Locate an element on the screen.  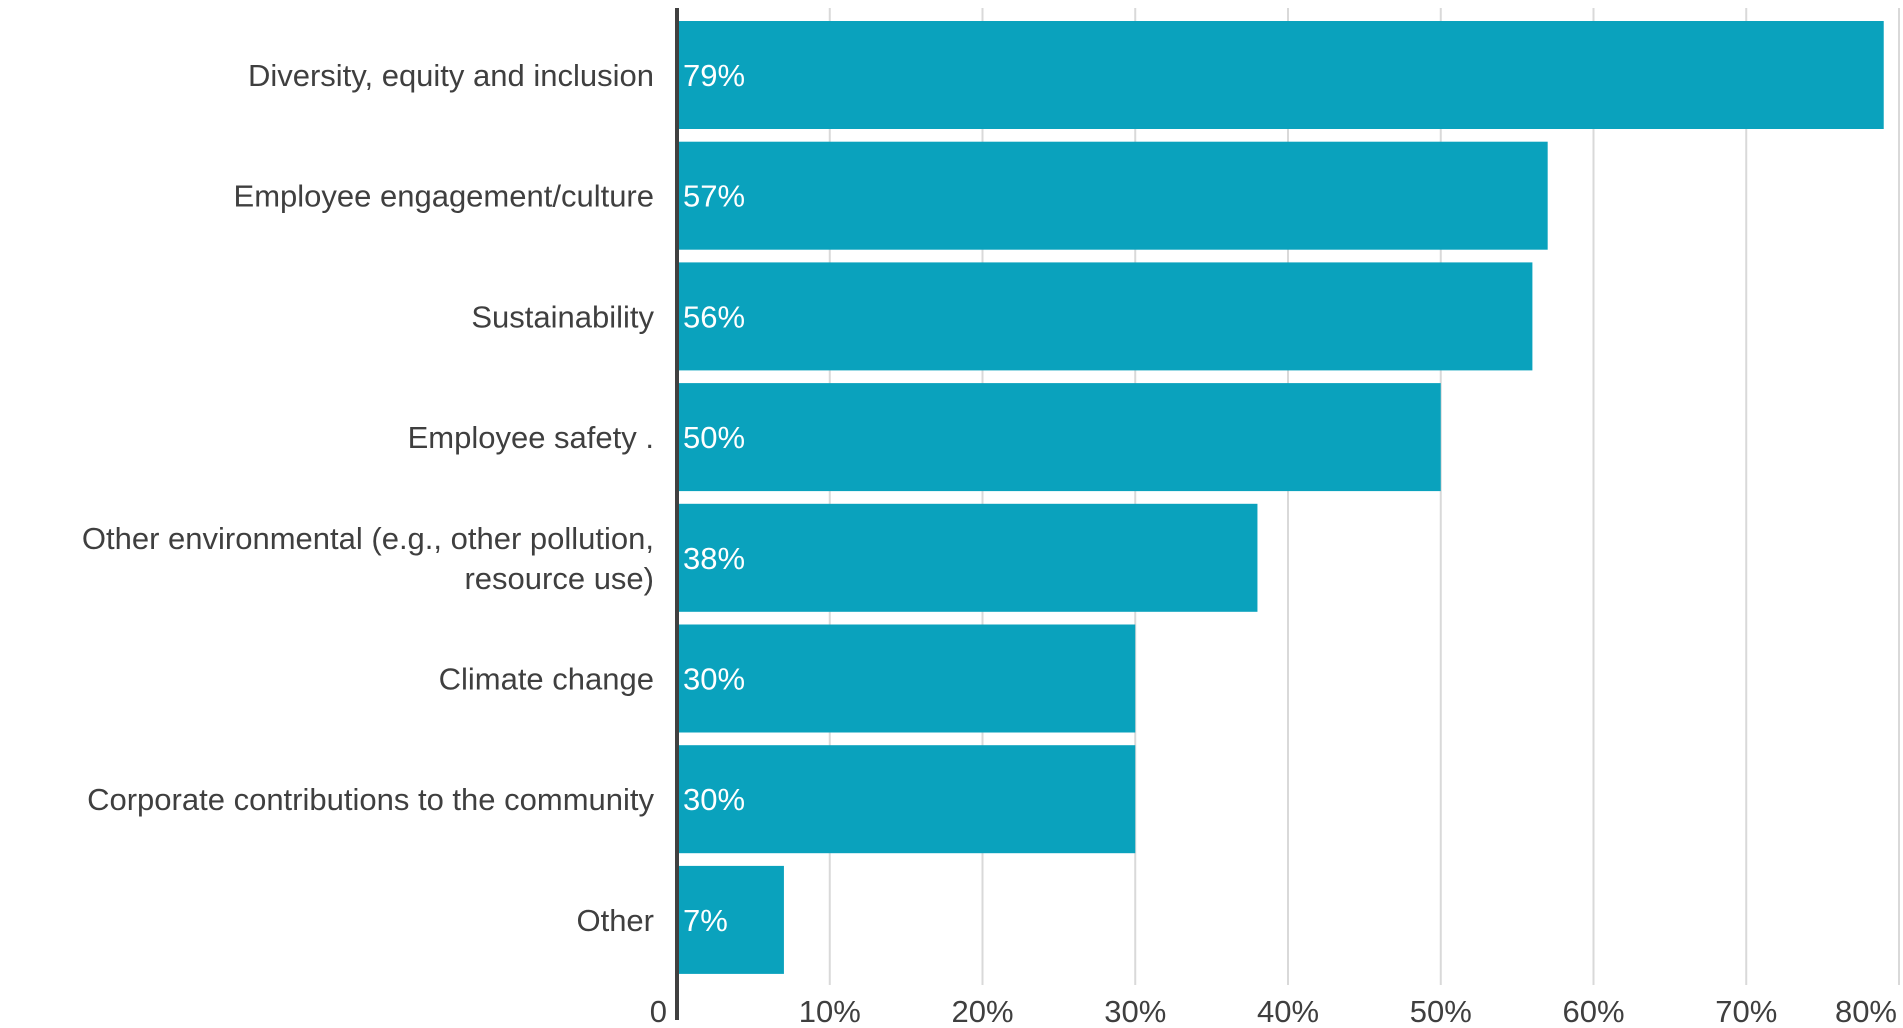
category-label: Climate change is located at coordinates (546, 679).